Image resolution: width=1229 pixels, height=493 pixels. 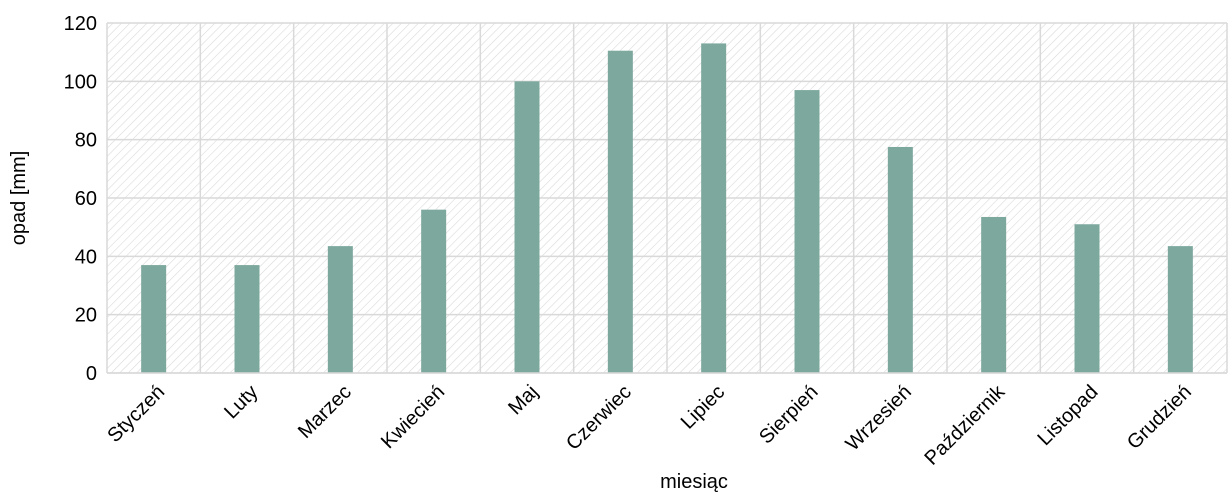 I want to click on x-tick-label: Czerwiec, so click(x=599, y=418).